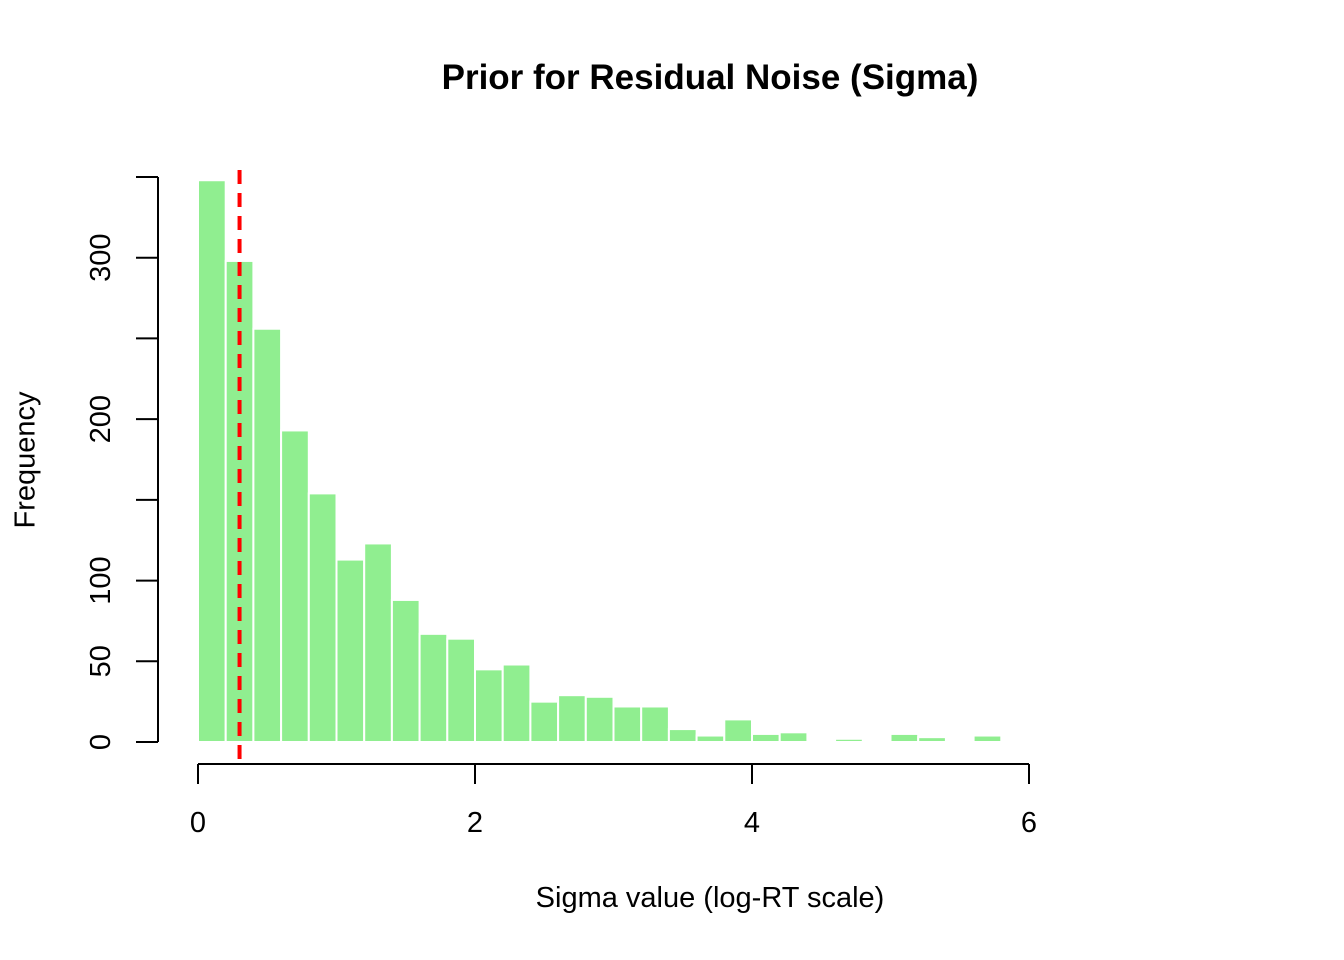 This screenshot has height=960, width=1344. I want to click on x-axis: 0 2 4 6, so click(613, 801).